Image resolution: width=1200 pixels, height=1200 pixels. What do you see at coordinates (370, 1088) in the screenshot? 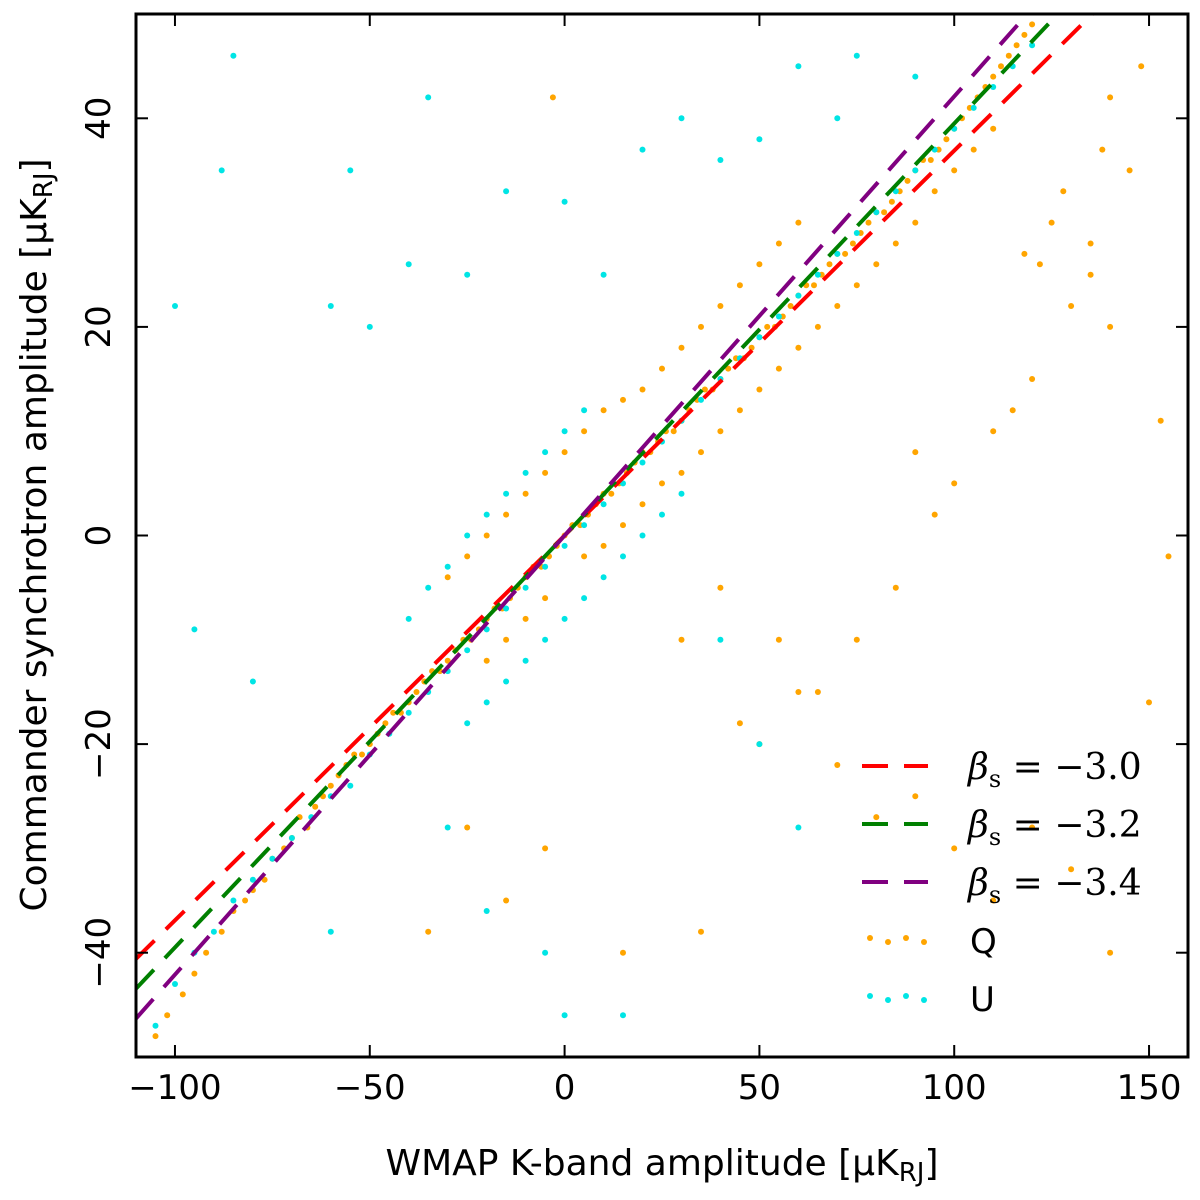
I see `x-tick-label: −50` at bounding box center [370, 1088].